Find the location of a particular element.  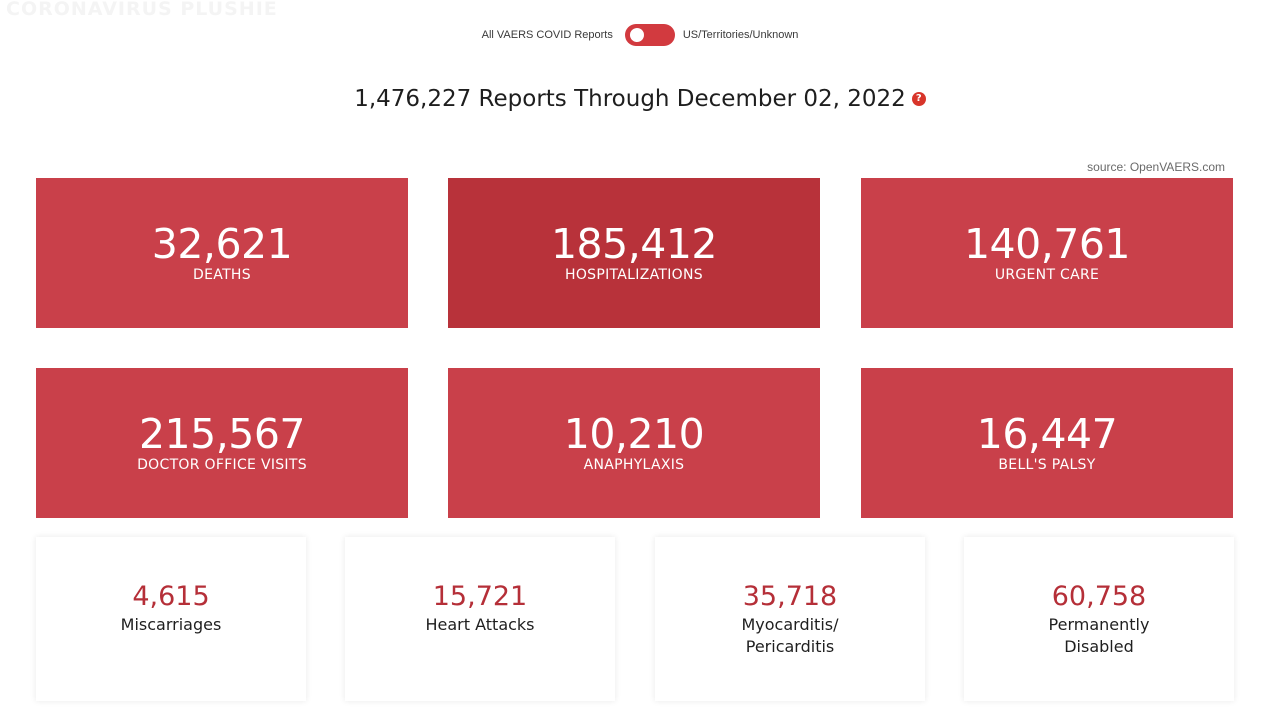

switch-knob is located at coordinates (636, 35).